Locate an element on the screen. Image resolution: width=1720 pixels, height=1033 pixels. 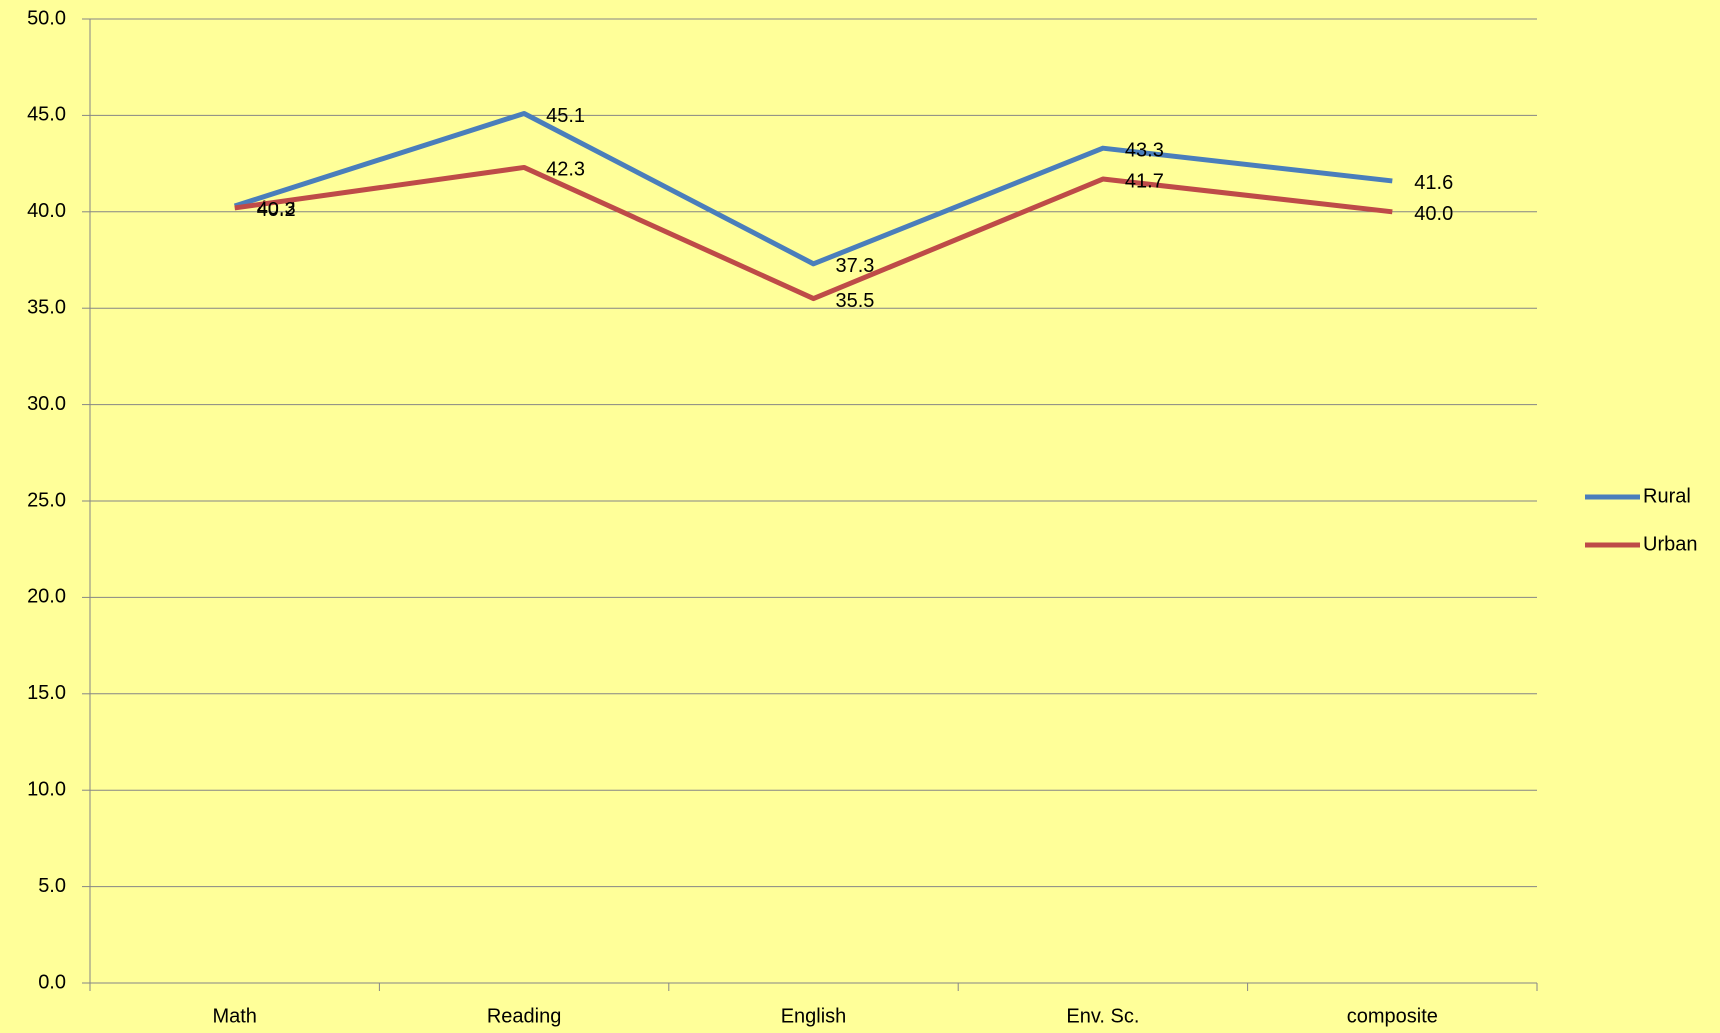
data-label: 35.5 is located at coordinates (855, 301).